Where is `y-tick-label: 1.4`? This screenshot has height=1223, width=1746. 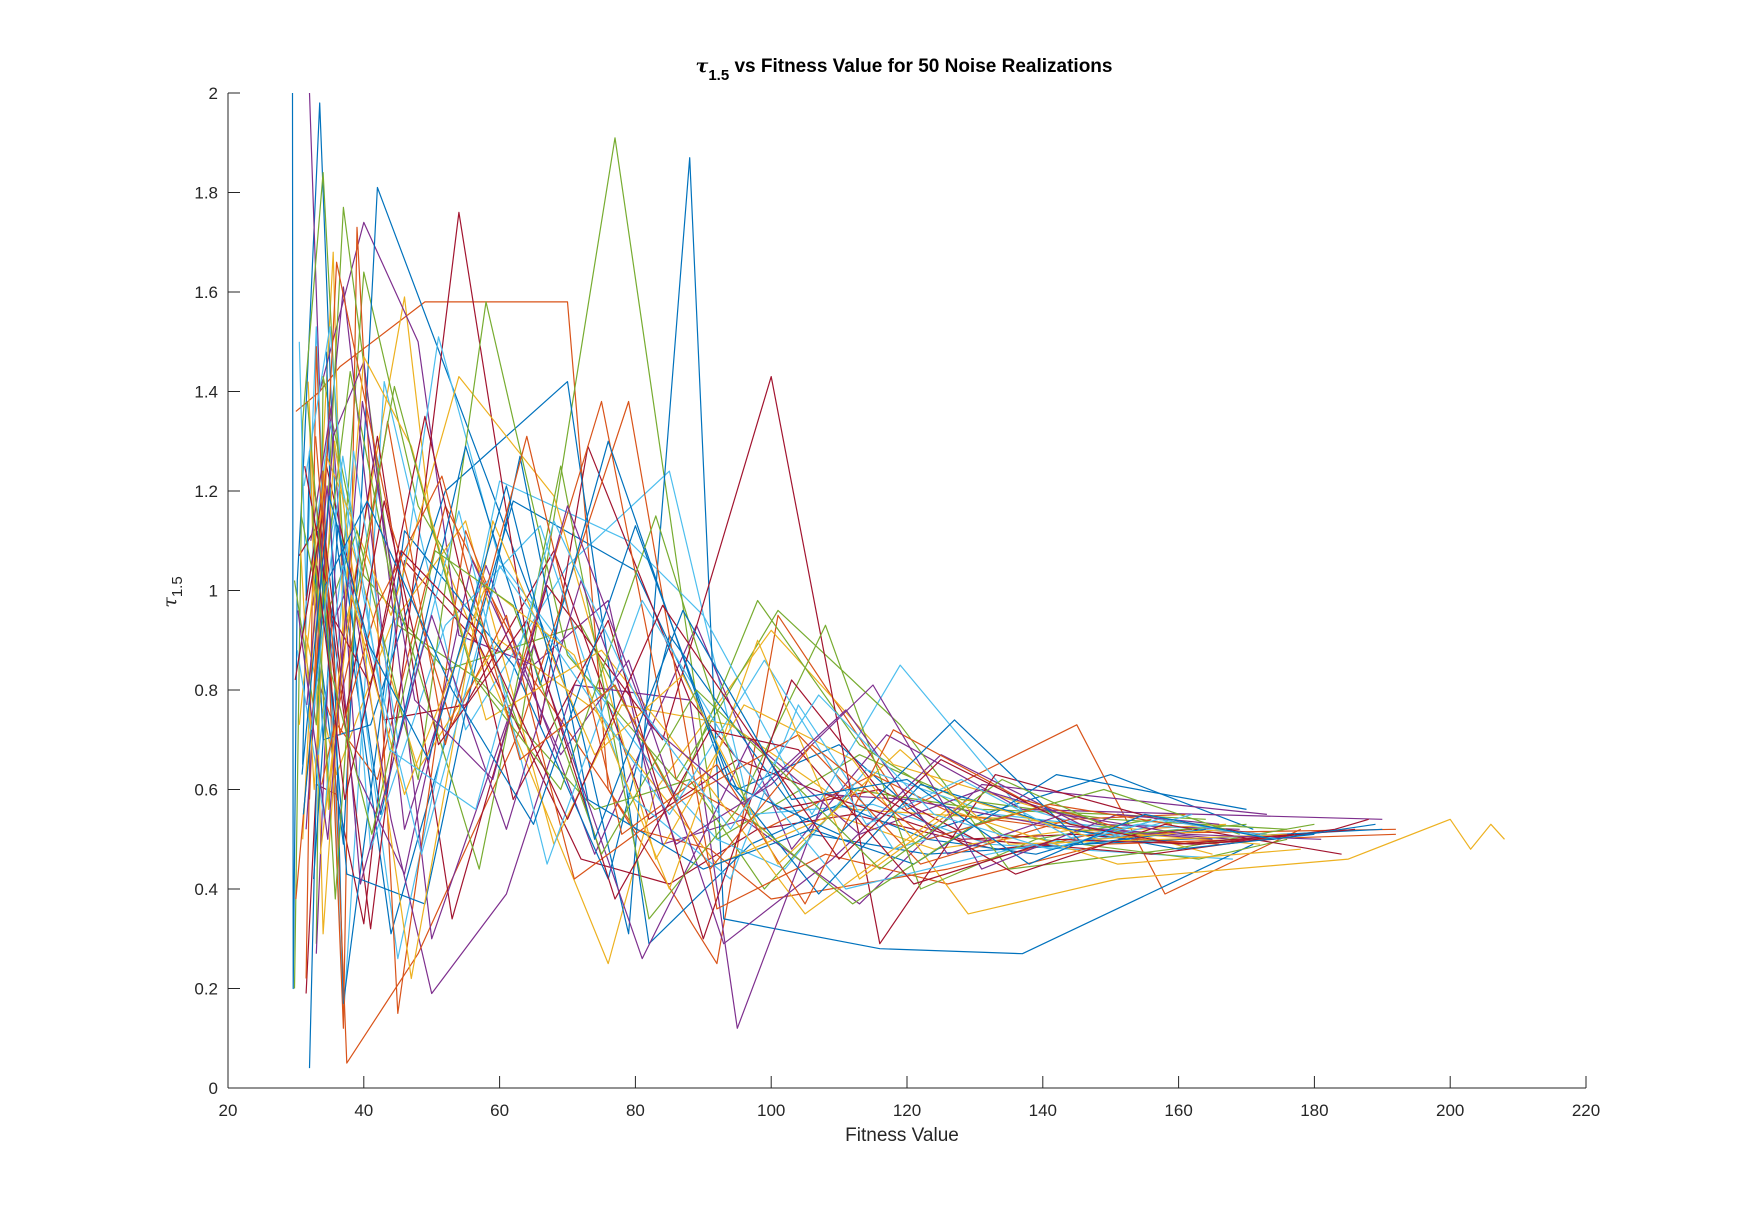 y-tick-label: 1.4 is located at coordinates (206, 392).